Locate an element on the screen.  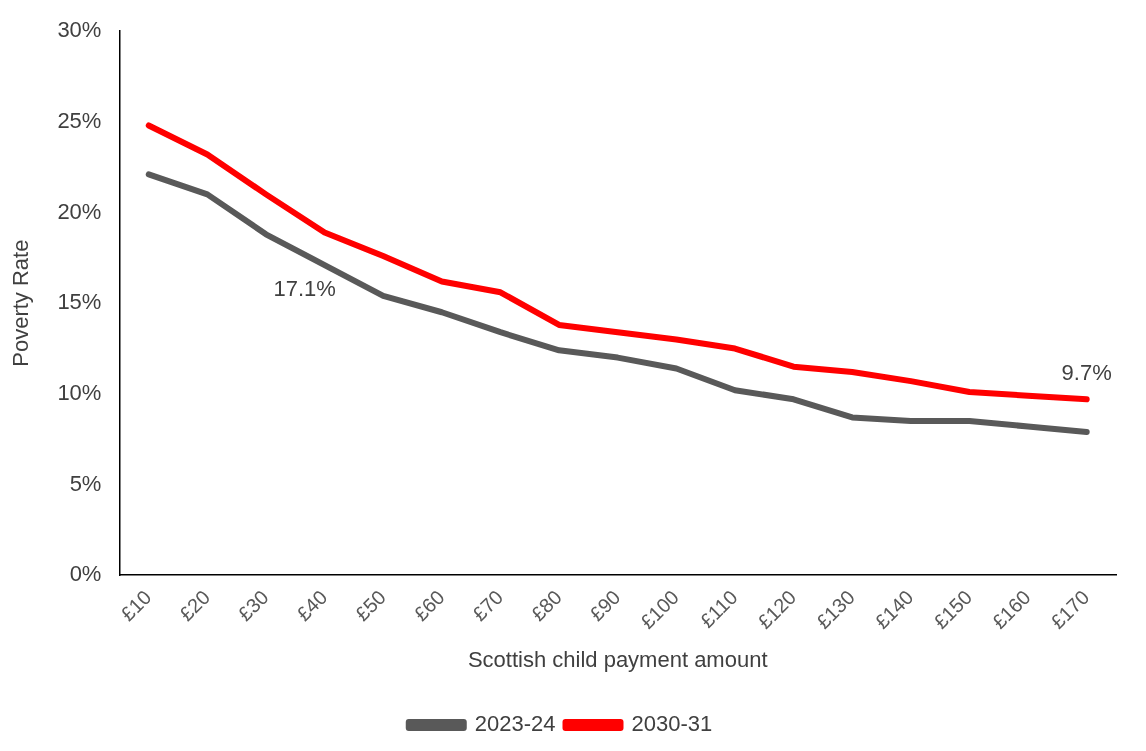
x-tick-label: £60 is located at coordinates (429, 605).